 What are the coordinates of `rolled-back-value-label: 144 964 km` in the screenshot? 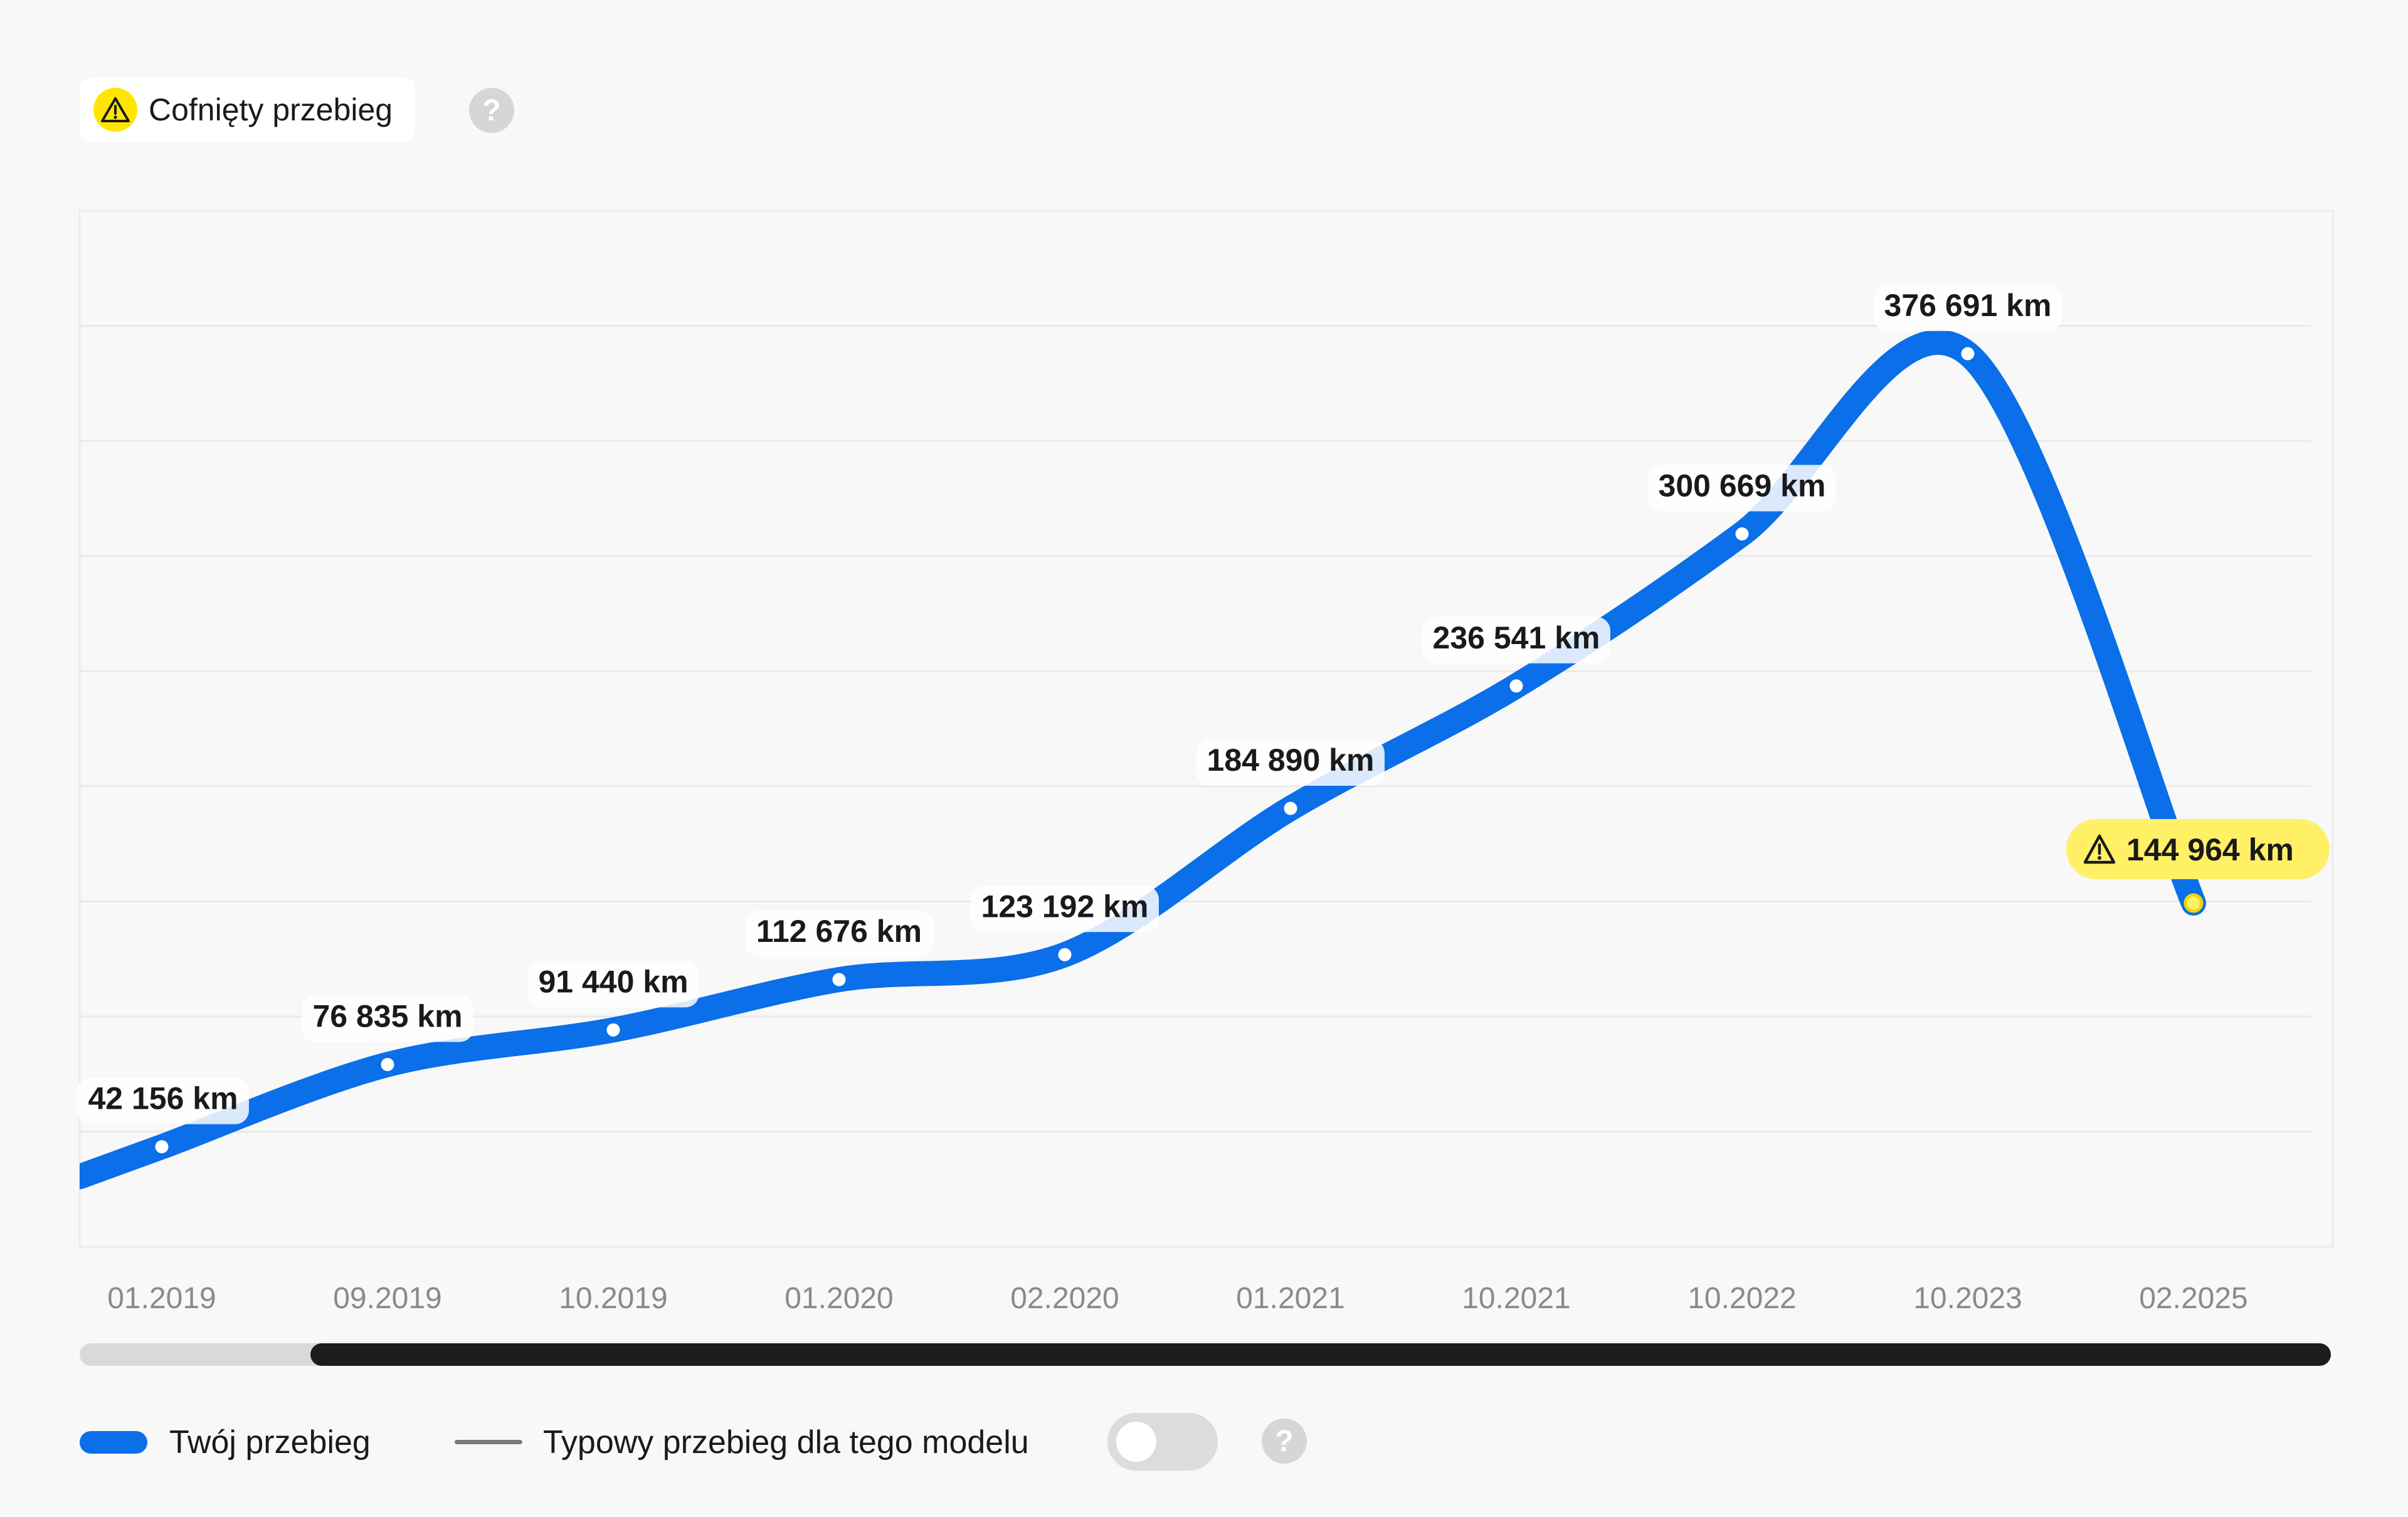 It's located at (2198, 849).